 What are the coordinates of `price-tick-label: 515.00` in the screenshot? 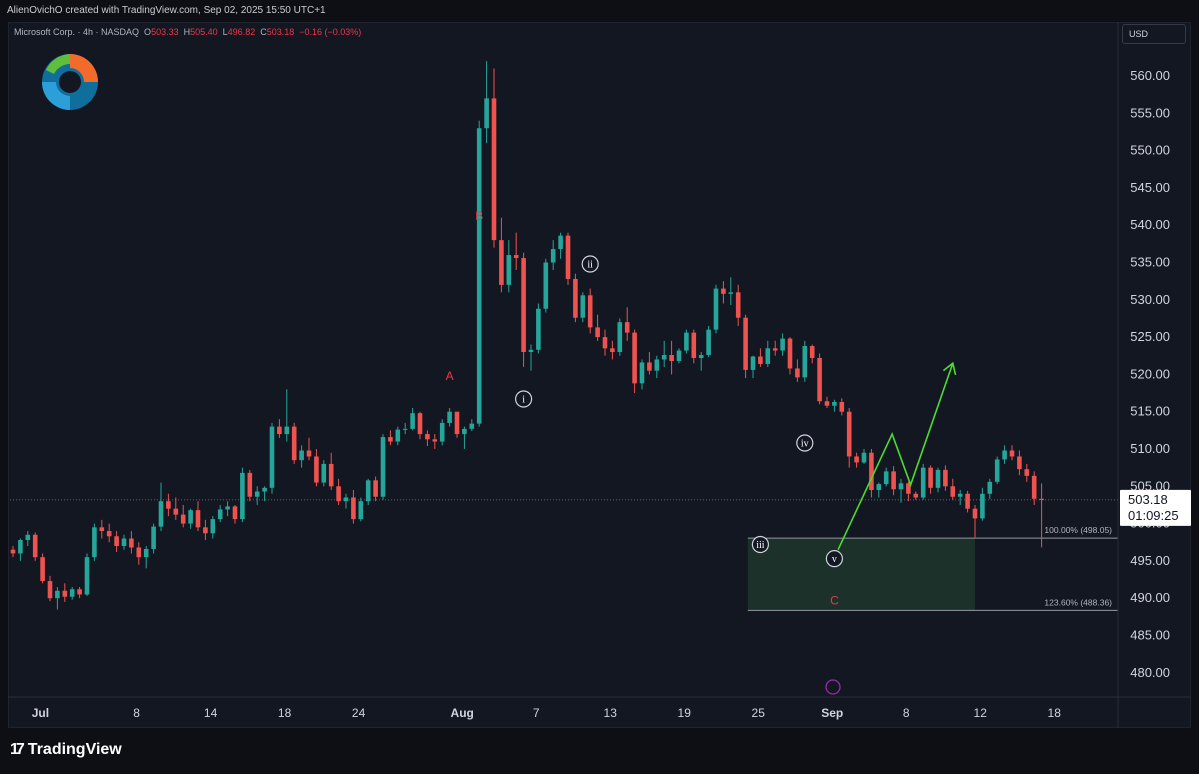 It's located at (1150, 411).